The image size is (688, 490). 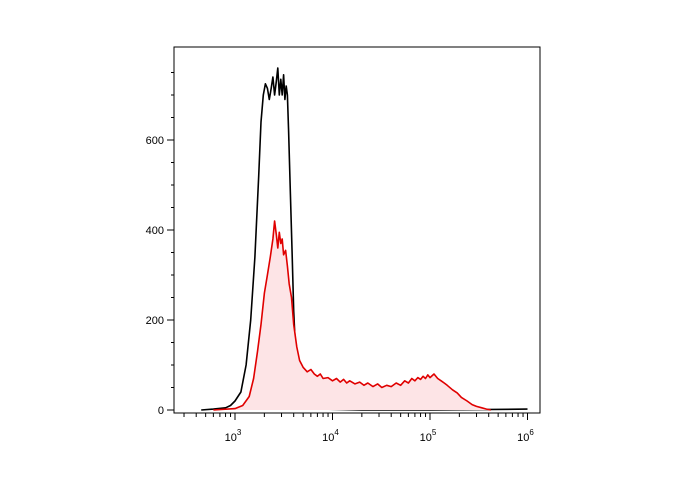 I want to click on y-tick-label: 400, so click(x=155, y=231).